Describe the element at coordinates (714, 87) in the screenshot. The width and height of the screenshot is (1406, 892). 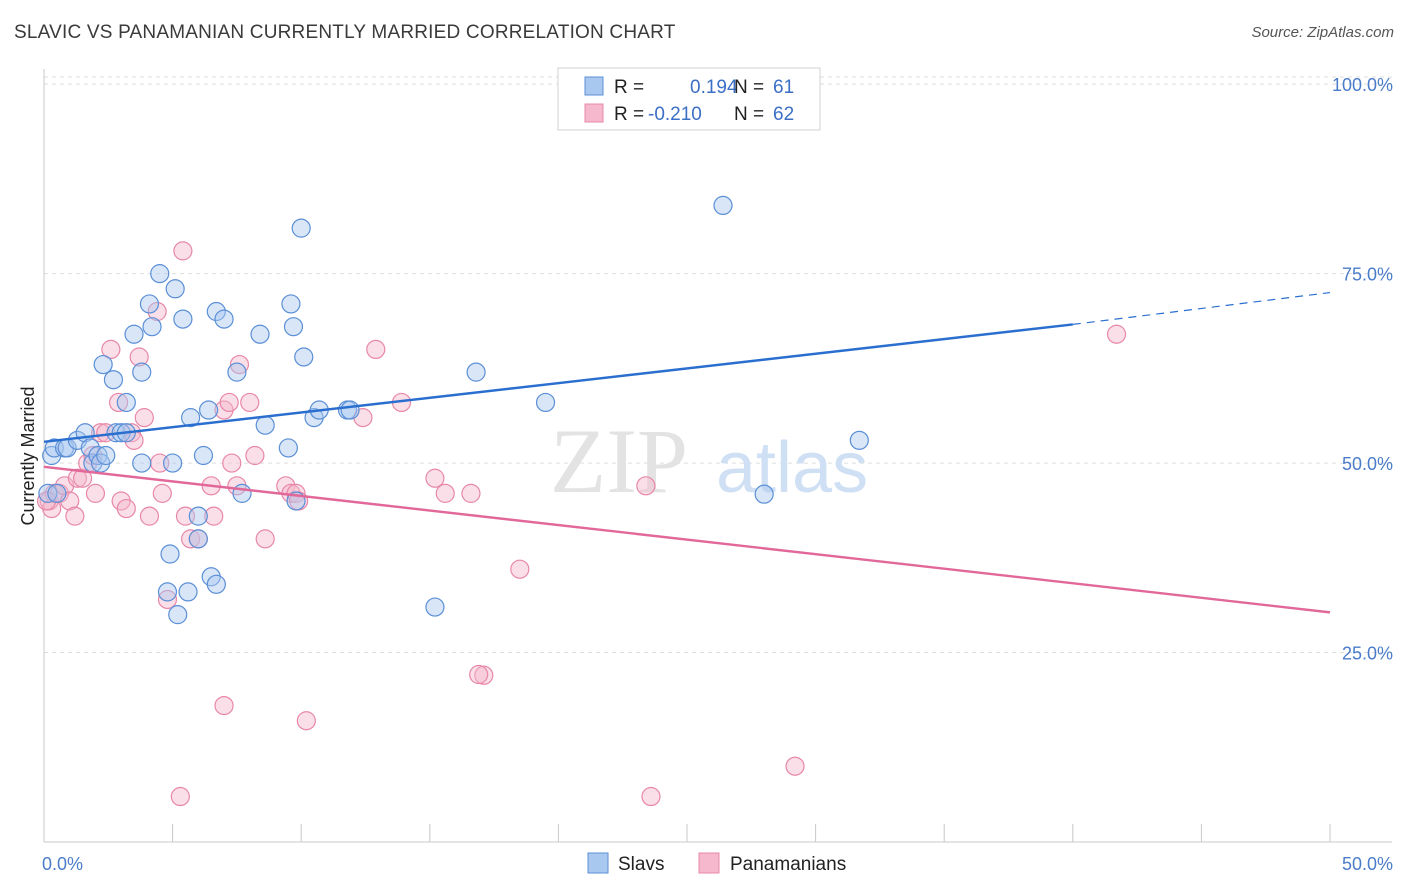
I see `legend-r-value: 0.194` at that location.